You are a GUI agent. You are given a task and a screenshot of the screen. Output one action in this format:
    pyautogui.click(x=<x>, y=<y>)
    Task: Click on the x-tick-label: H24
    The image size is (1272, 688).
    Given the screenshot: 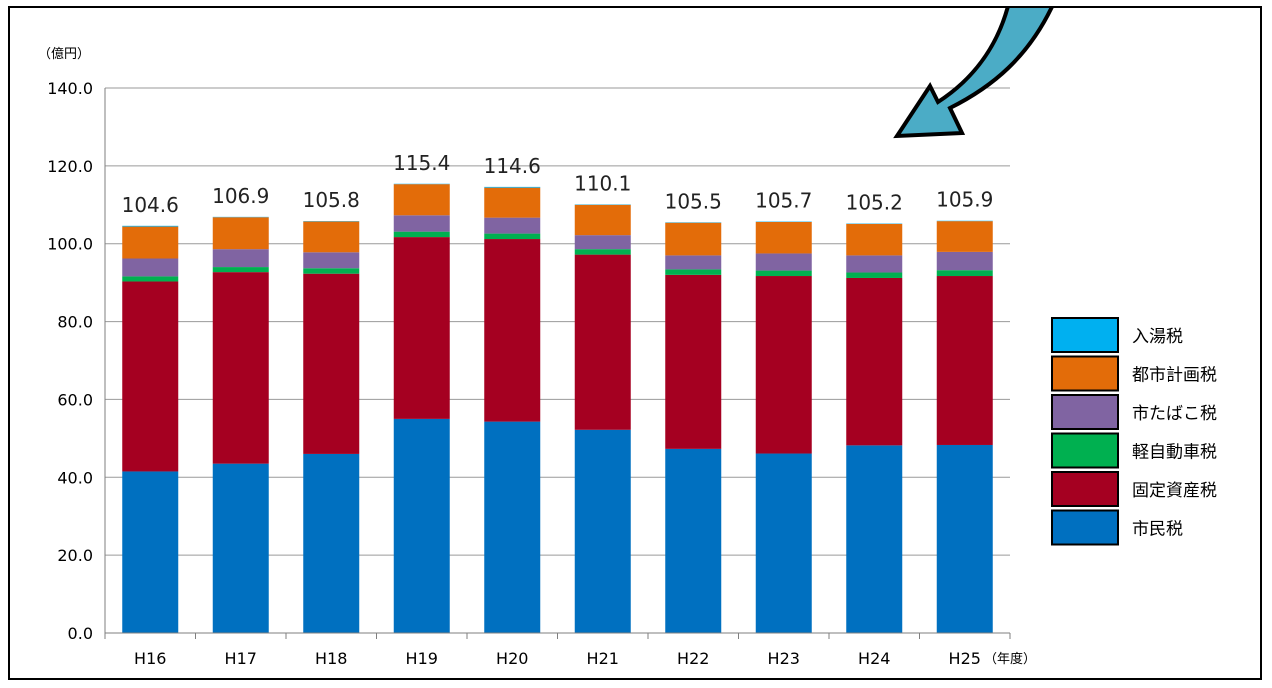 What is the action you would take?
    pyautogui.click(x=874, y=658)
    